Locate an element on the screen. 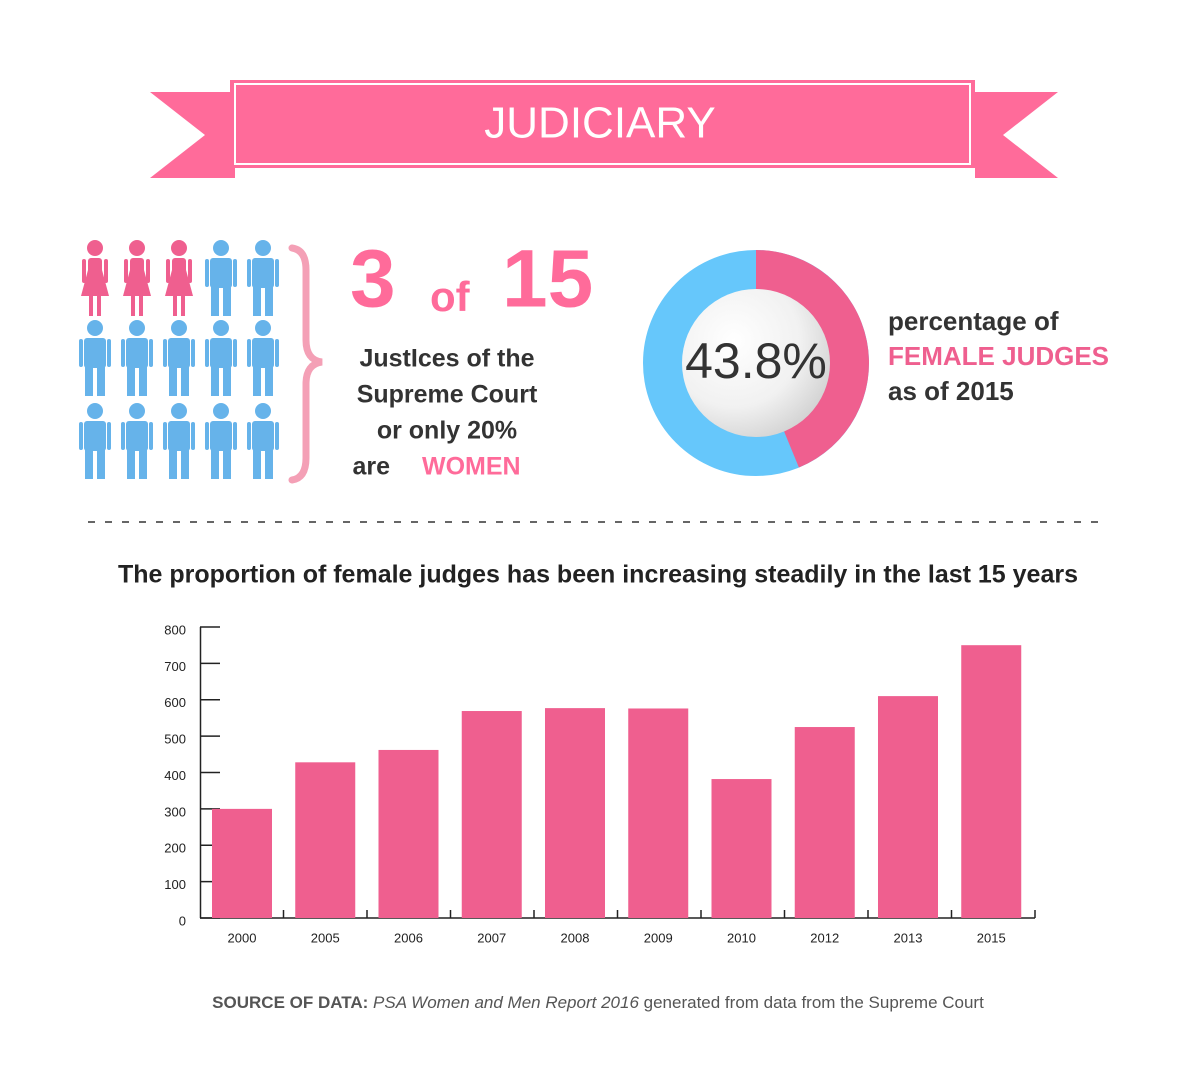 The height and width of the screenshot is (1075, 1200). caption-line: percentage of is located at coordinates (973, 321).